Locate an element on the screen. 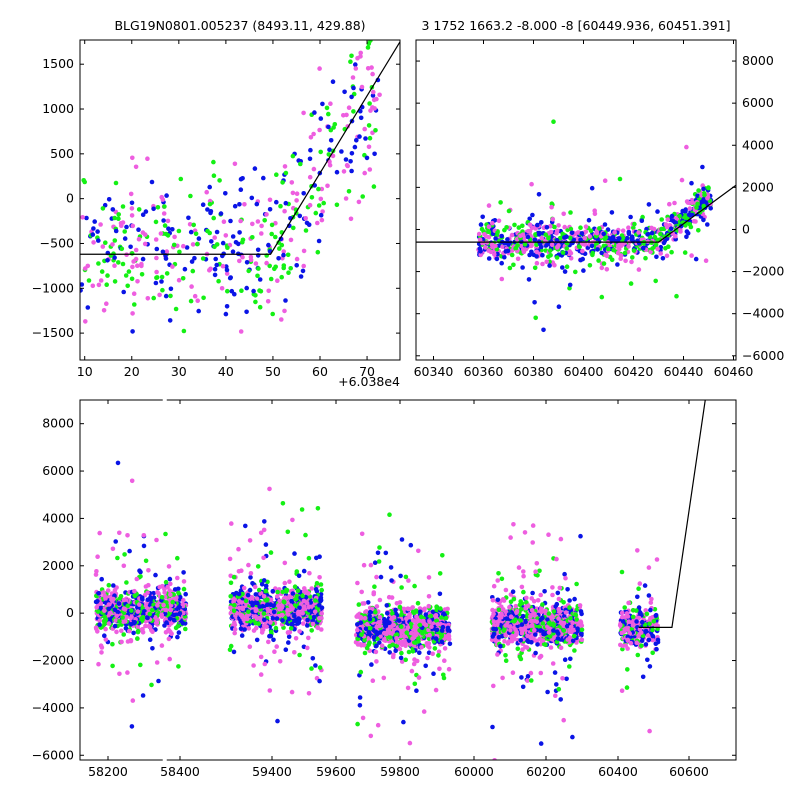  y-tick-label: 0 is located at coordinates (70, 198).